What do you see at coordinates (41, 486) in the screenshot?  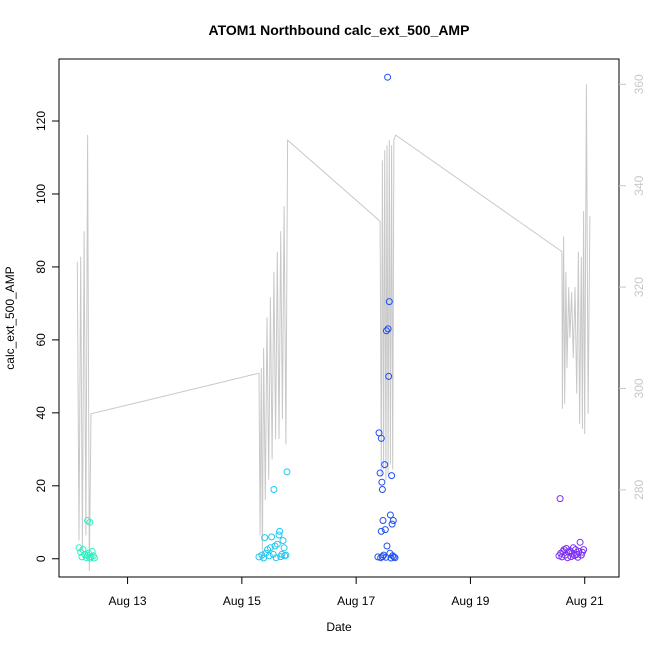 I see `y-tick-label: 20` at bounding box center [41, 486].